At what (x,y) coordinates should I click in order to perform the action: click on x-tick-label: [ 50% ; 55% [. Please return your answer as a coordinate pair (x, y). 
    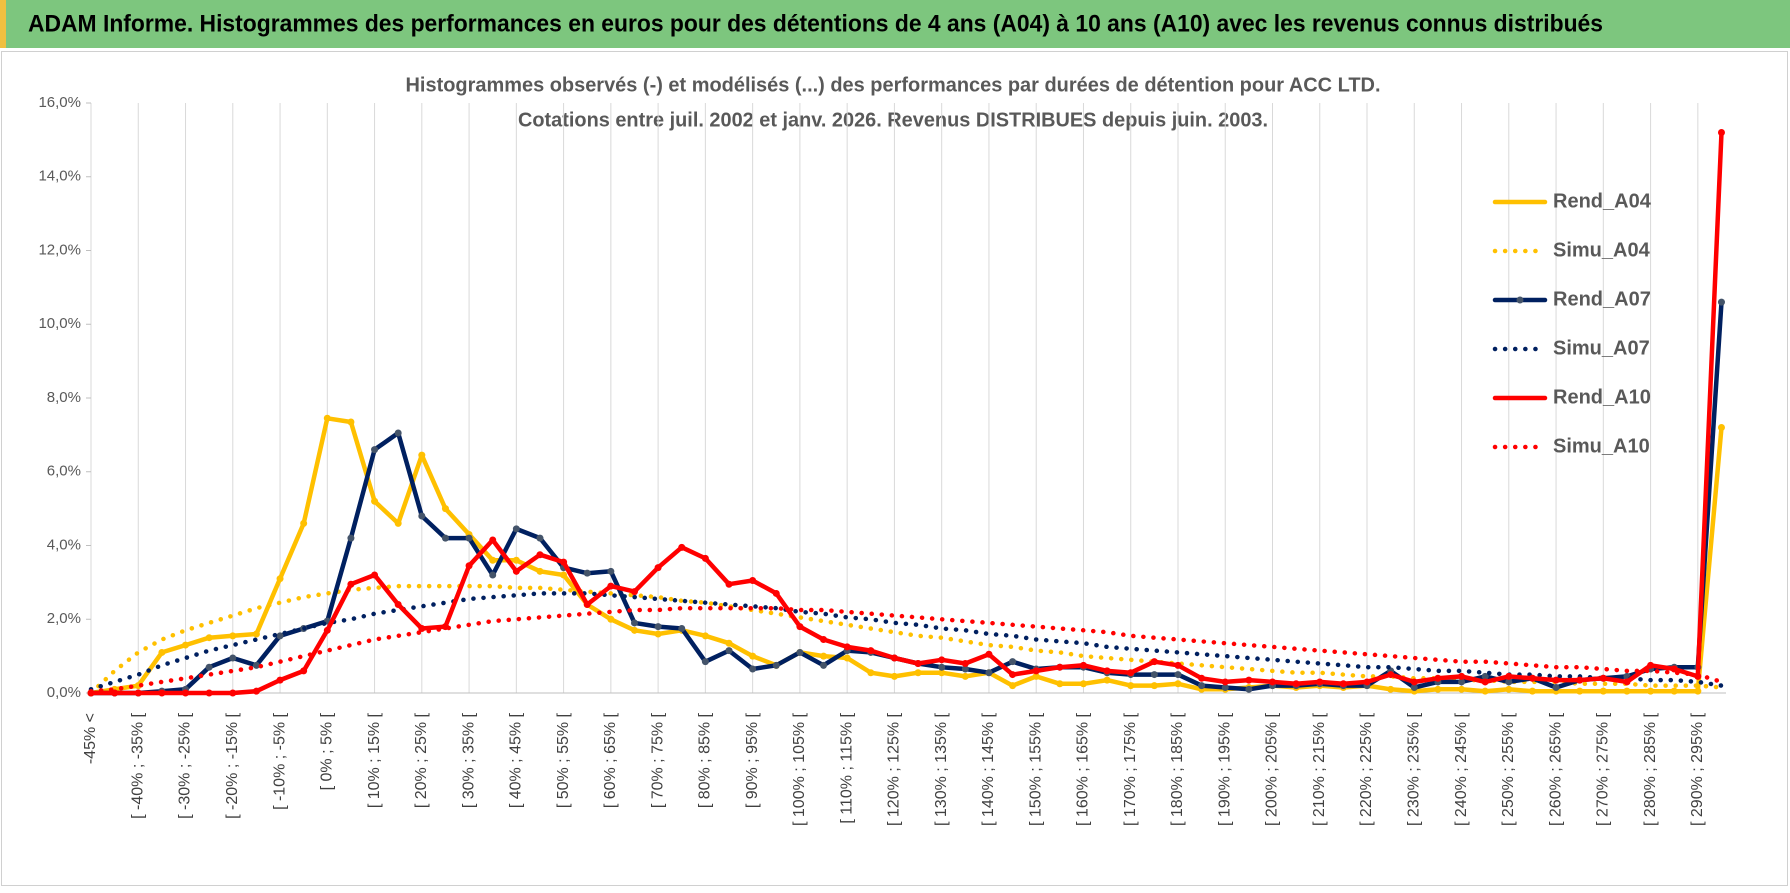
    Looking at the image, I should click on (563, 760).